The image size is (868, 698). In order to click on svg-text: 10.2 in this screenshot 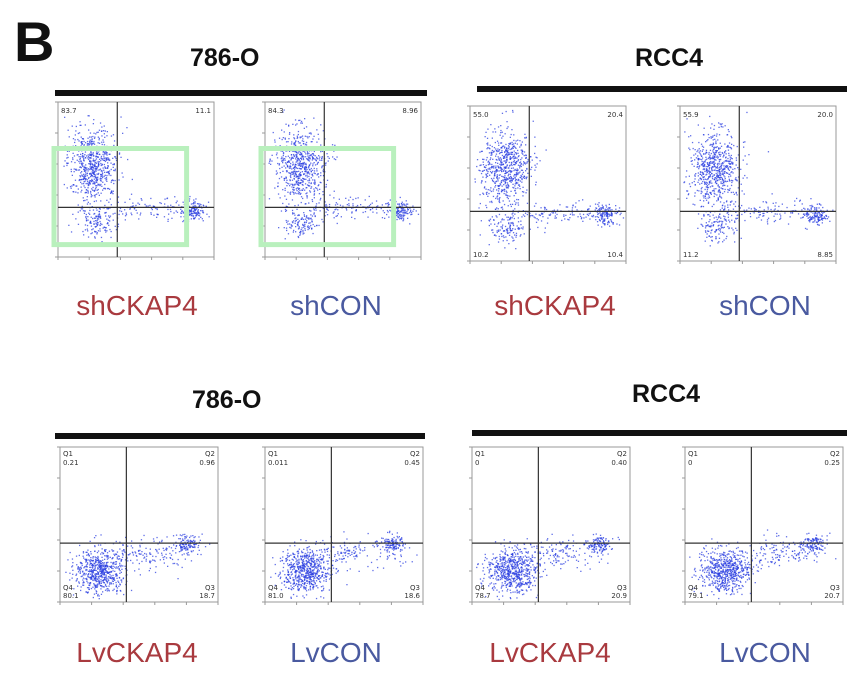, I will do `click(481, 255)`.